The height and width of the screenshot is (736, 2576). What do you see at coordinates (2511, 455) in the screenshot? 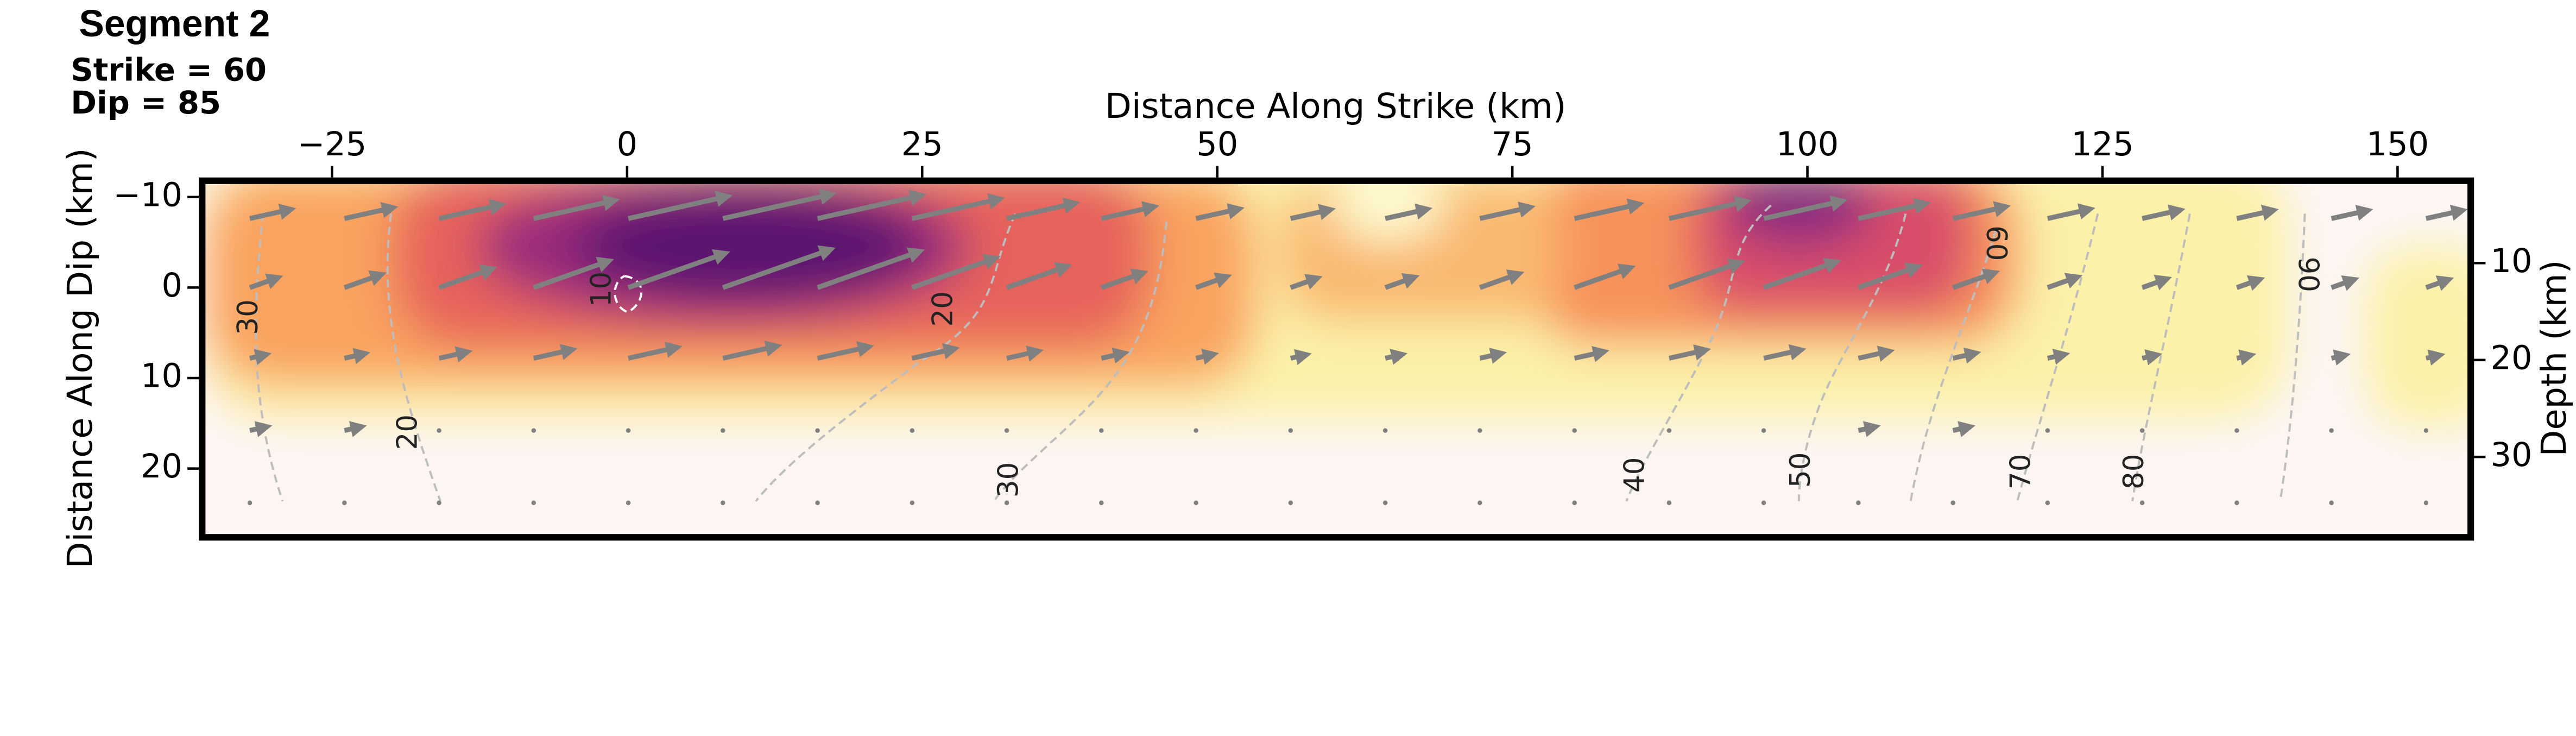
I see `y2-tick-label: 30` at bounding box center [2511, 455].